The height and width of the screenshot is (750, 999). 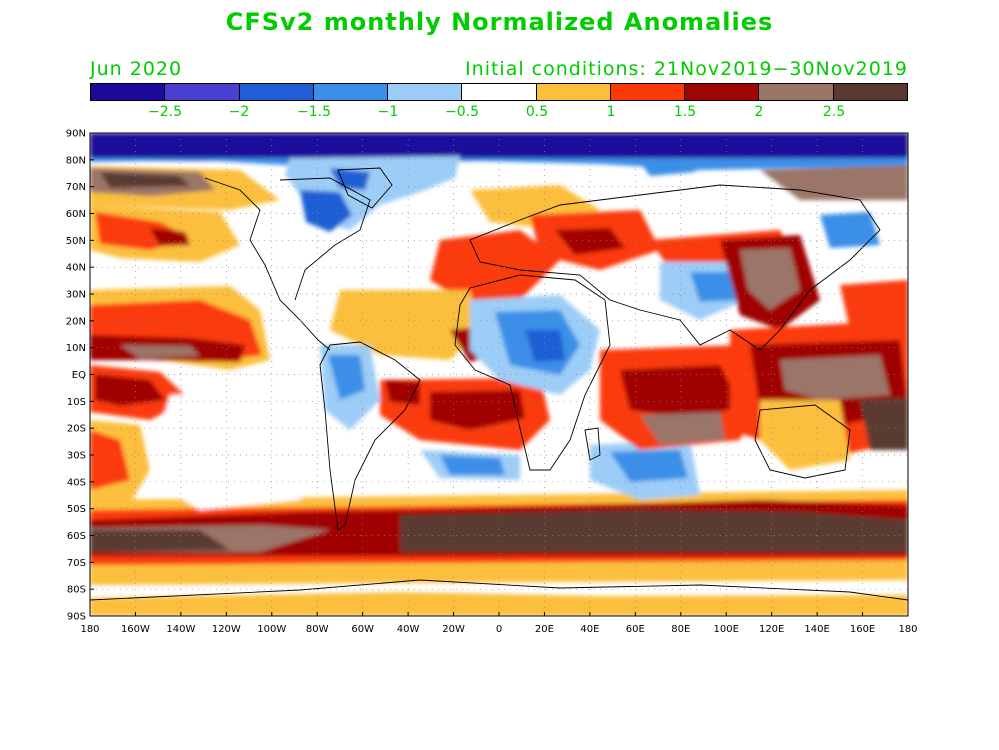 What do you see at coordinates (76, 536) in the screenshot?
I see `latitude-label: 60S` at bounding box center [76, 536].